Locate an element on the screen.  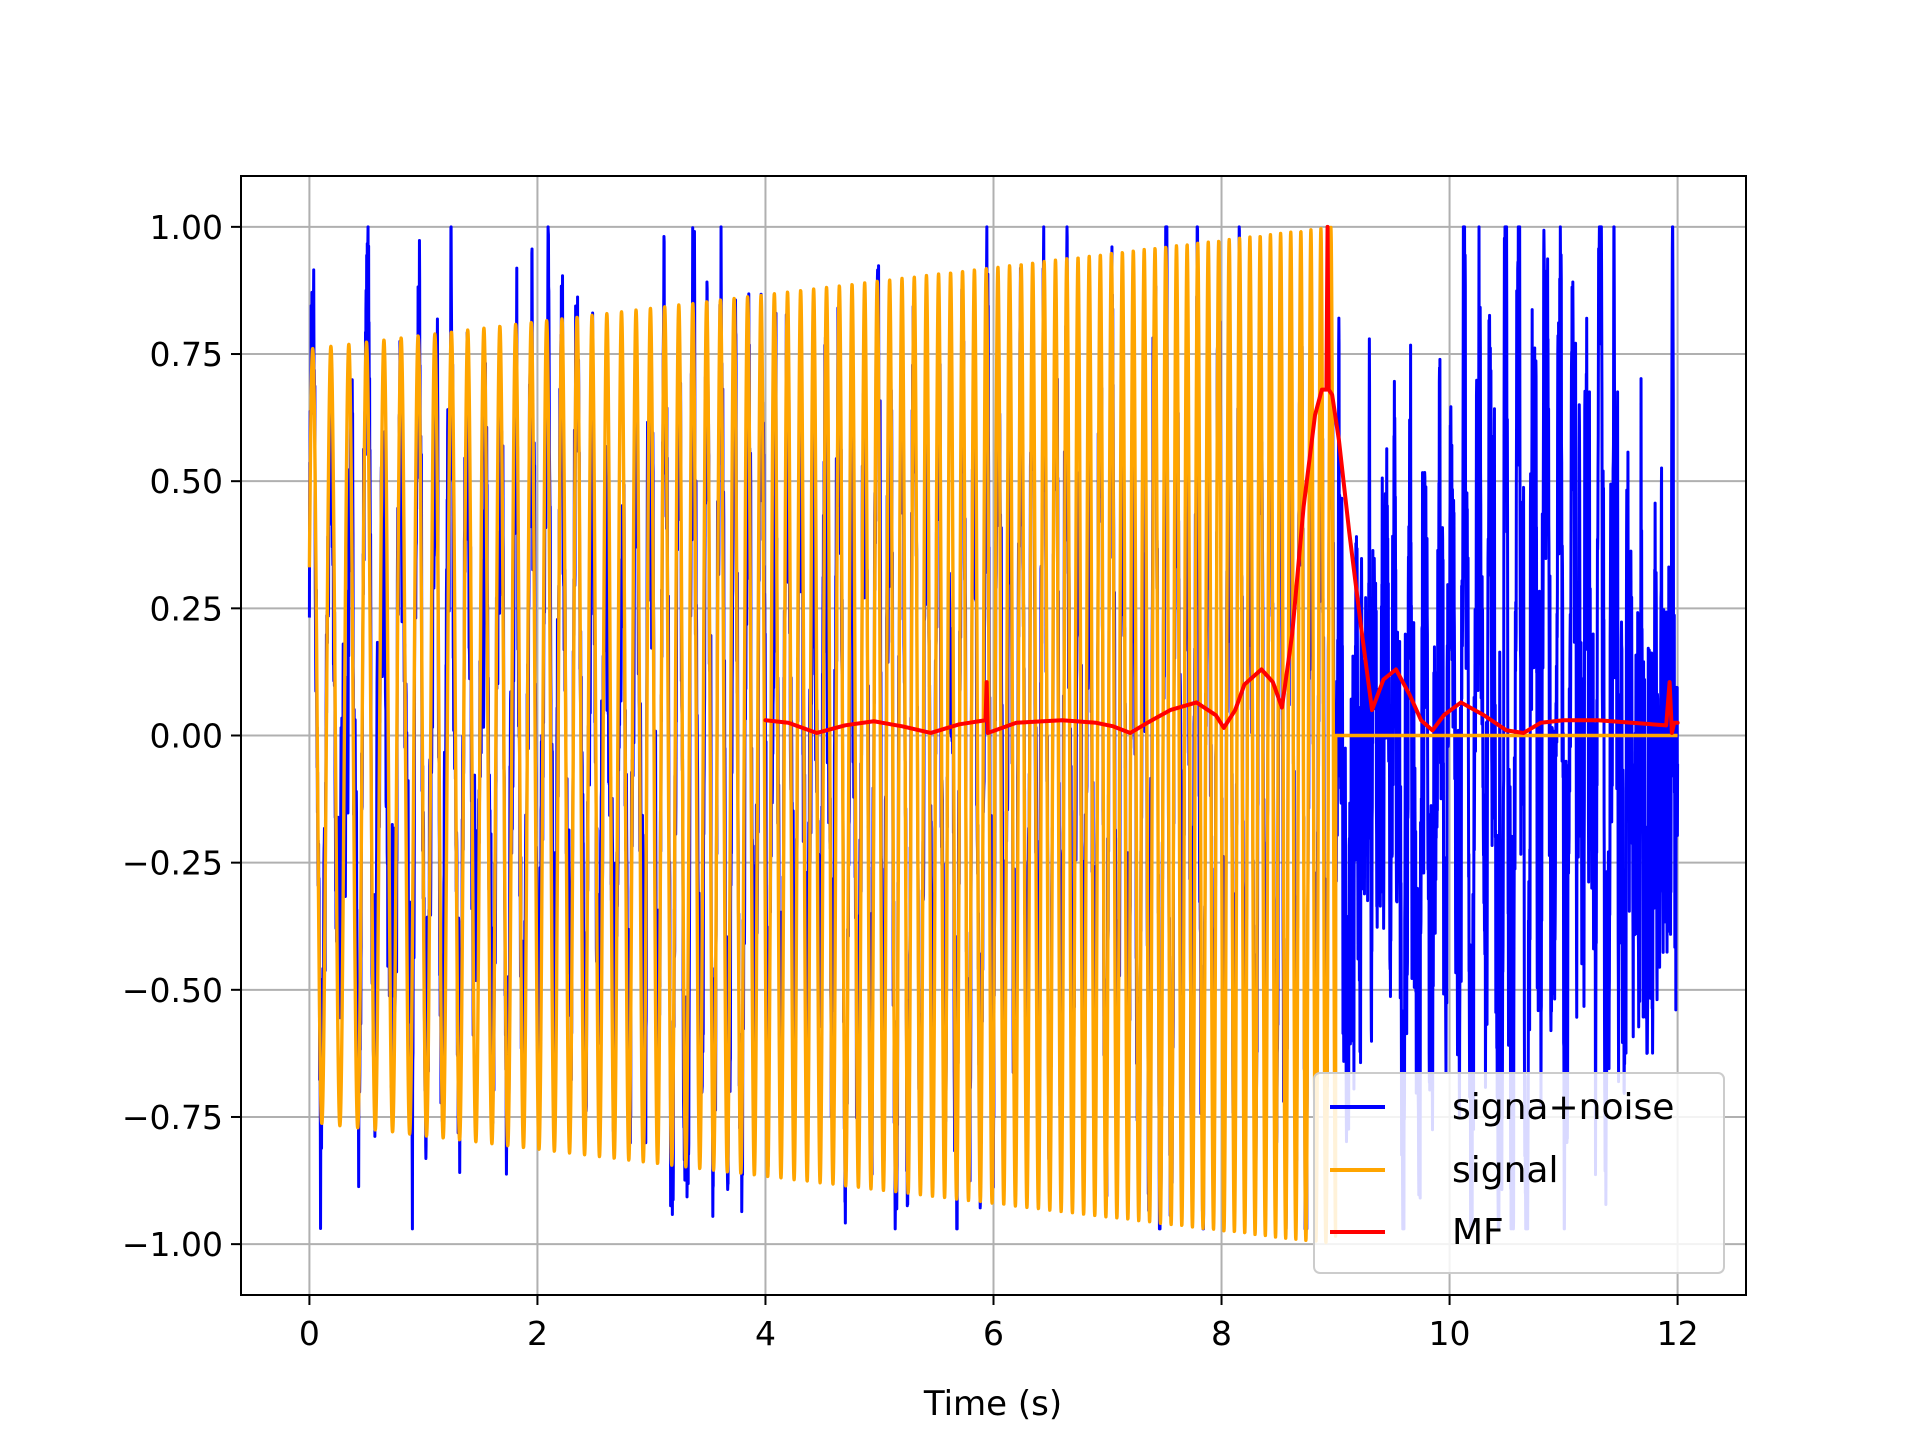
y-tick-label: 0.25 is located at coordinates (186, 608).